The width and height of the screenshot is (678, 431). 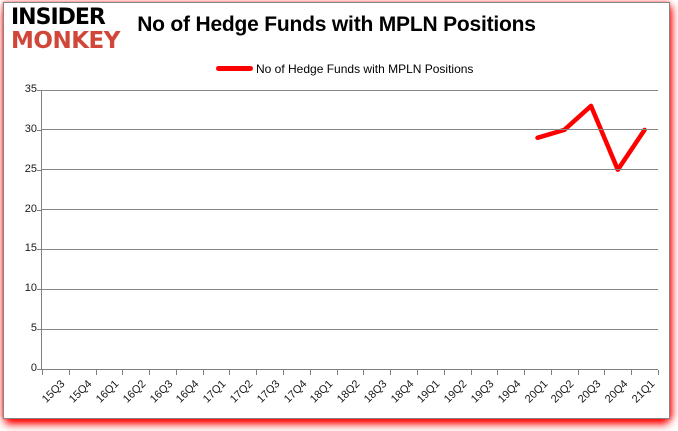 What do you see at coordinates (188, 392) in the screenshot?
I see `x-axis-label-text: 16Q4` at bounding box center [188, 392].